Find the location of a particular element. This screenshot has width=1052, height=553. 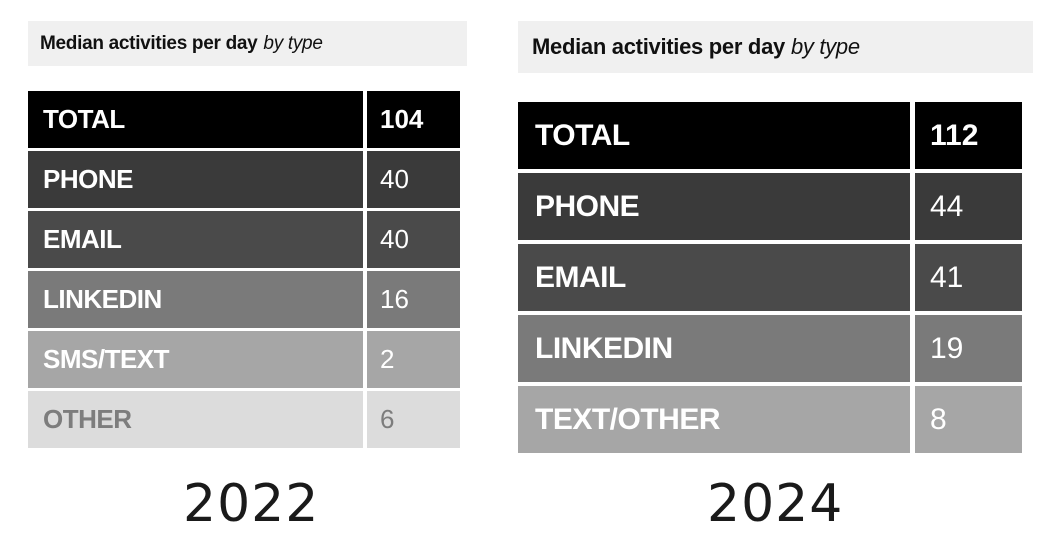

row-value: 44 is located at coordinates (968, 206).